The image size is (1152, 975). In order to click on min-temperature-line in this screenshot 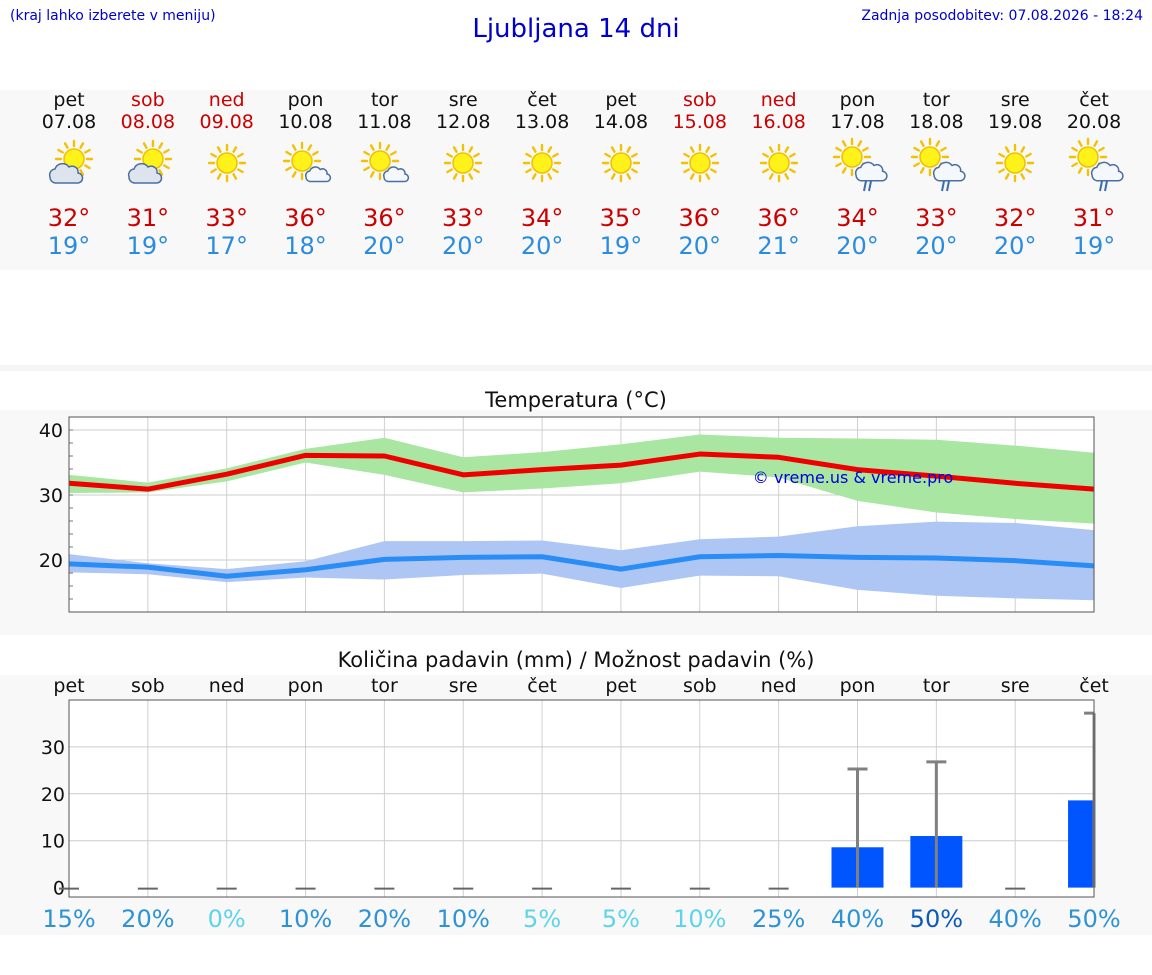, I will do `click(581, 565)`.